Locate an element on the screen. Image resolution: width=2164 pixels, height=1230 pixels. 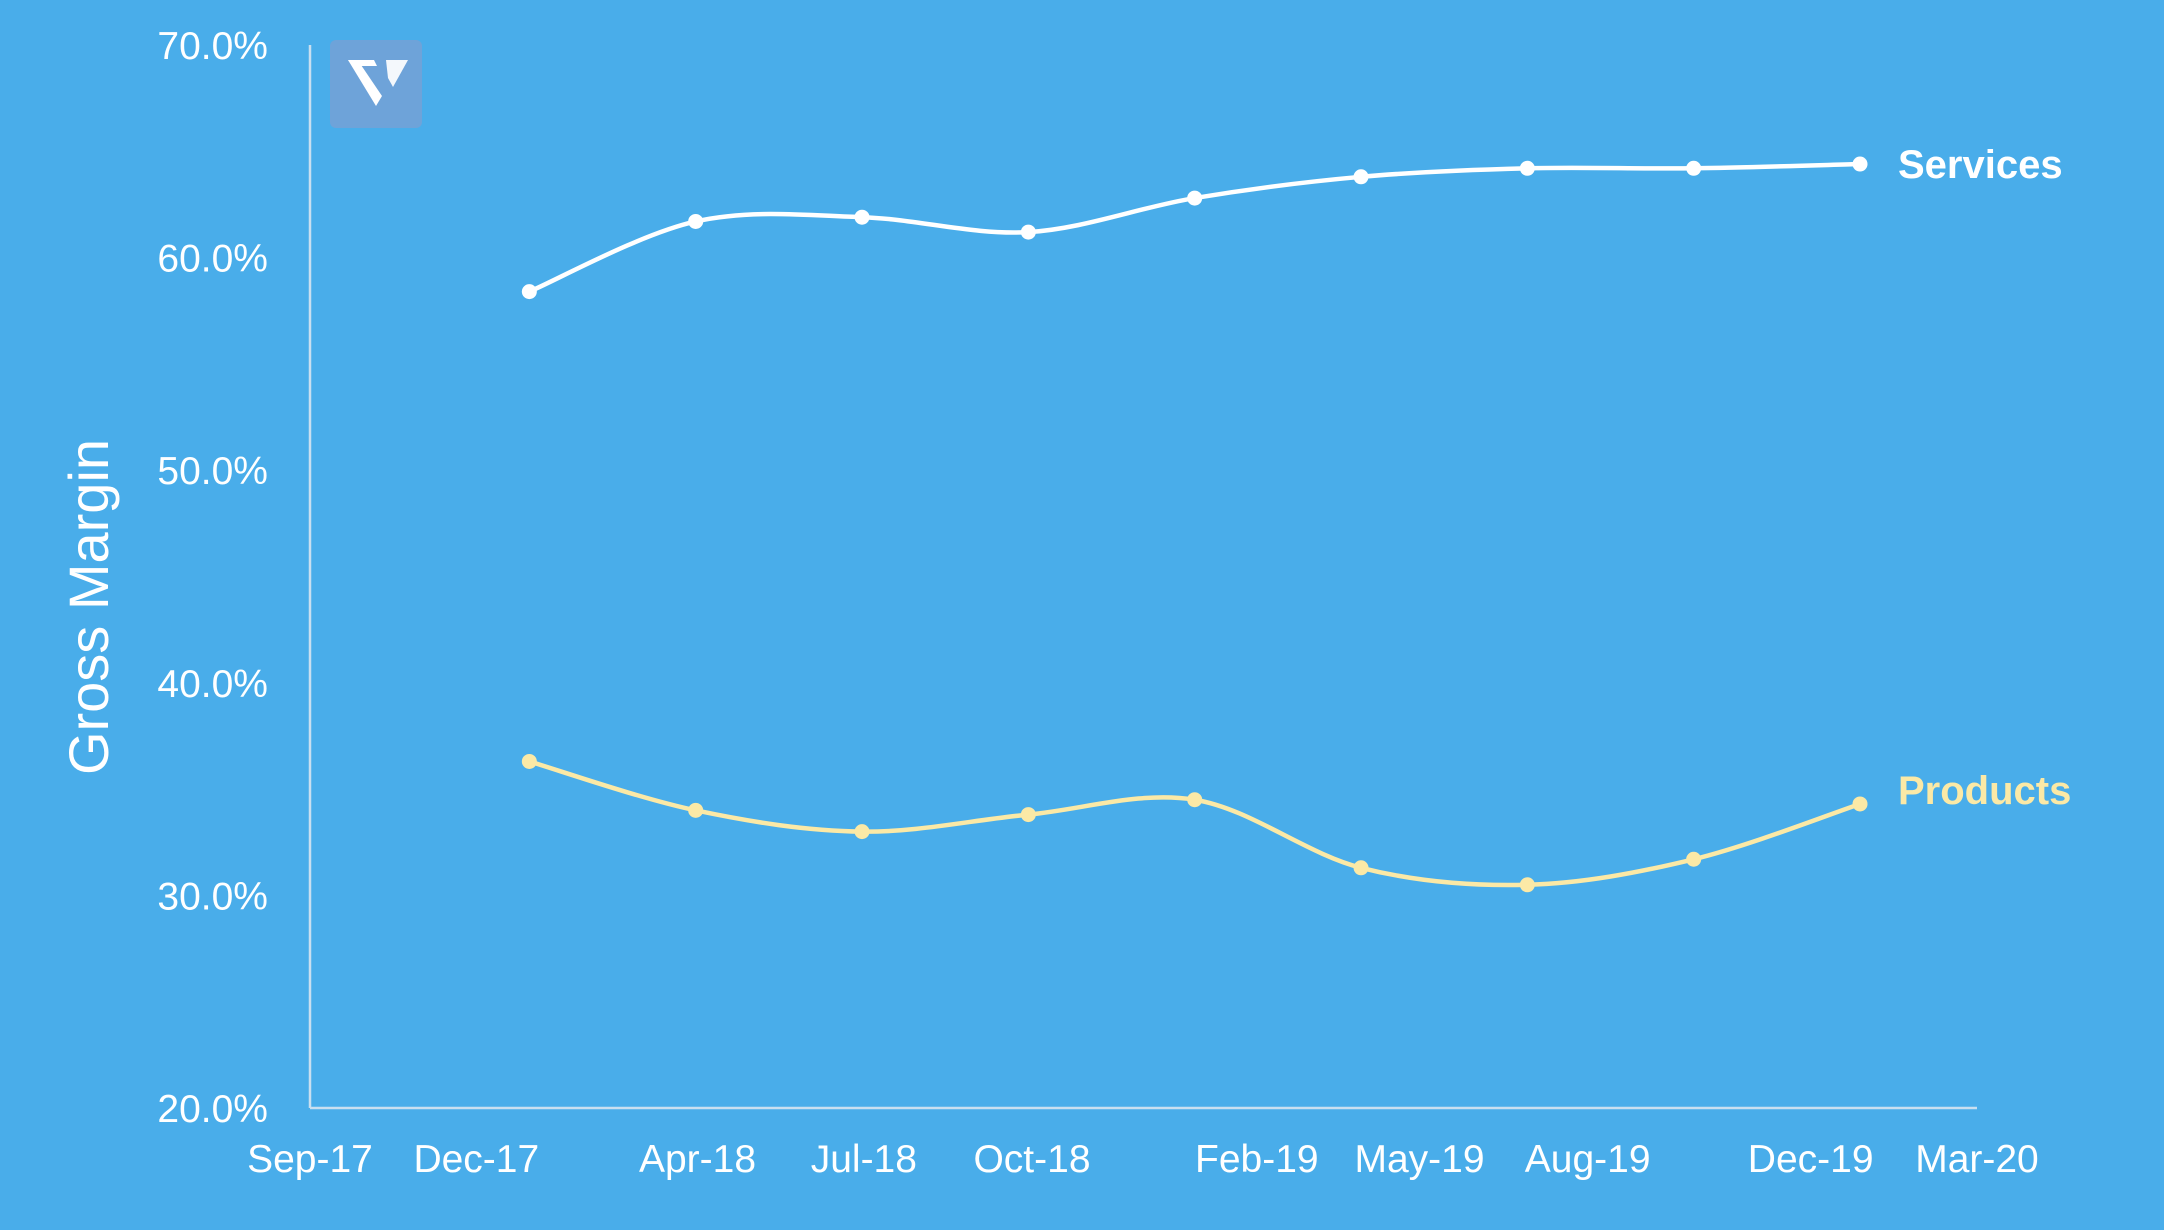
y-tick-label: 70.0% is located at coordinates (212, 46).